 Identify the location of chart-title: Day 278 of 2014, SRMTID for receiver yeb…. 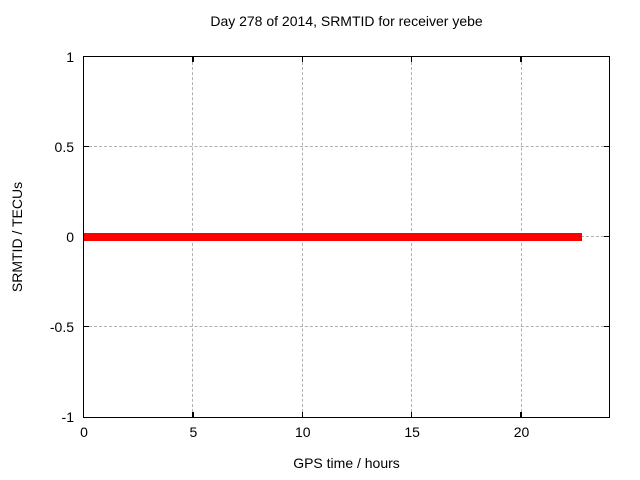
(346, 21).